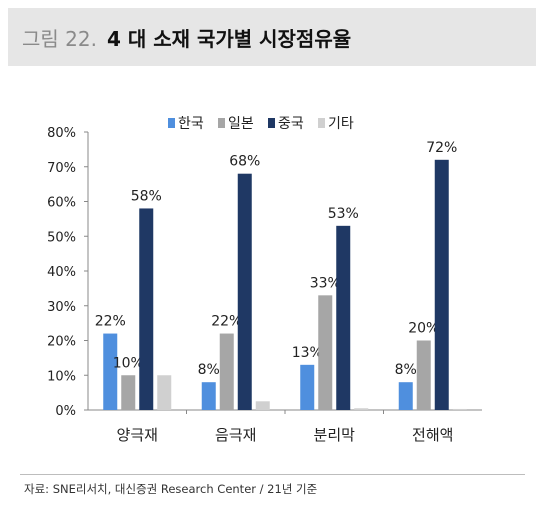 The height and width of the screenshot is (506, 544). What do you see at coordinates (325, 283) in the screenshot?
I see `data-label: 33%` at bounding box center [325, 283].